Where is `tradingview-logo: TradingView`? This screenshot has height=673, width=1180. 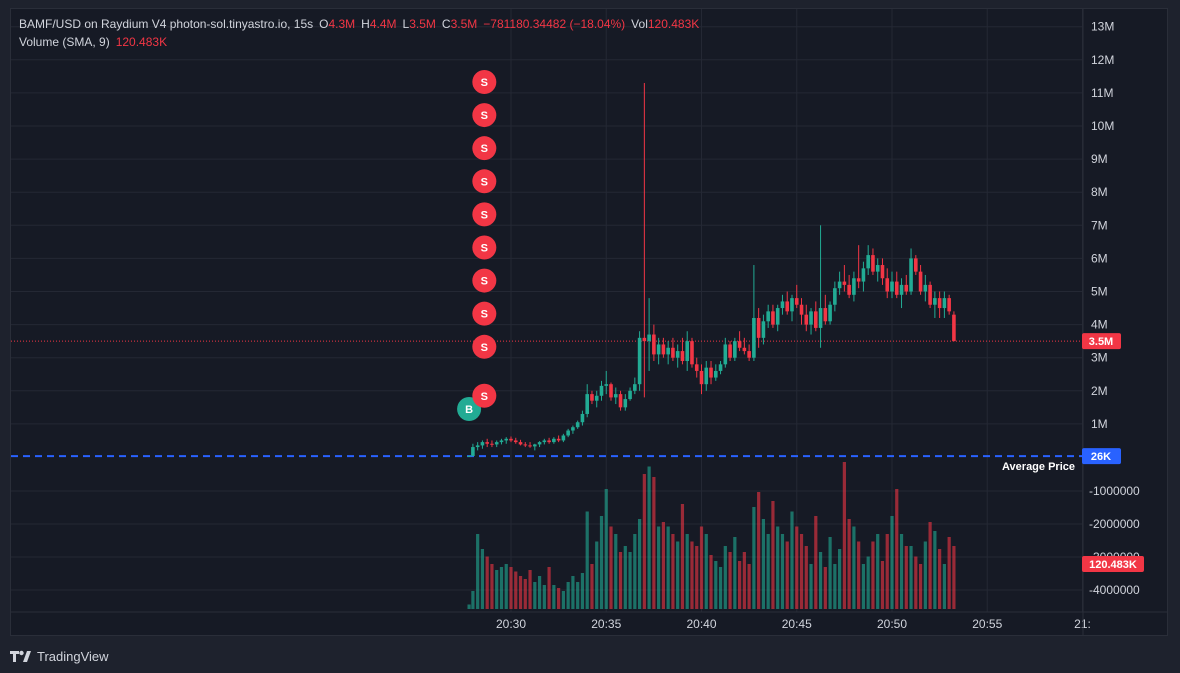 tradingview-logo: TradingView is located at coordinates (59, 656).